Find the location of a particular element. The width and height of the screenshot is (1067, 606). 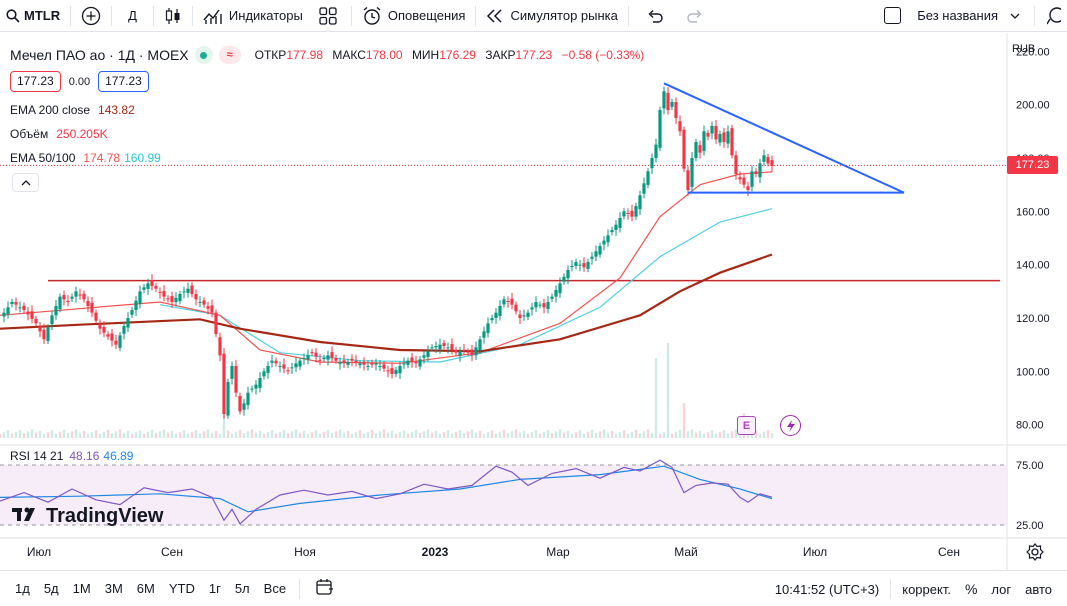

range-button: 1г is located at coordinates (214, 588).